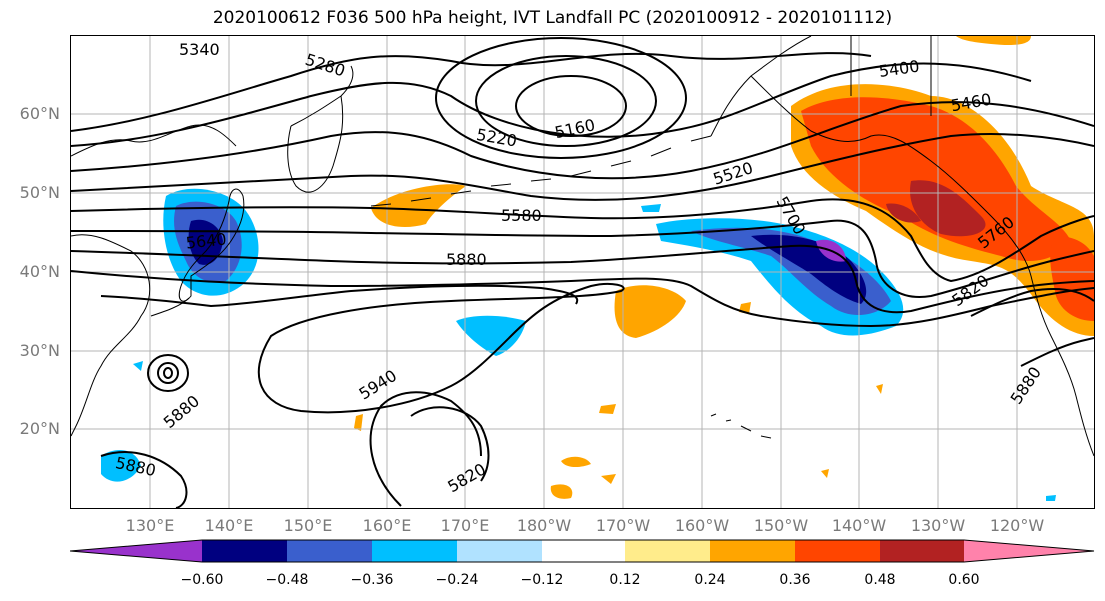  What do you see at coordinates (39, 428) in the screenshot?
I see `lat-label-20n: 20°N` at bounding box center [39, 428].